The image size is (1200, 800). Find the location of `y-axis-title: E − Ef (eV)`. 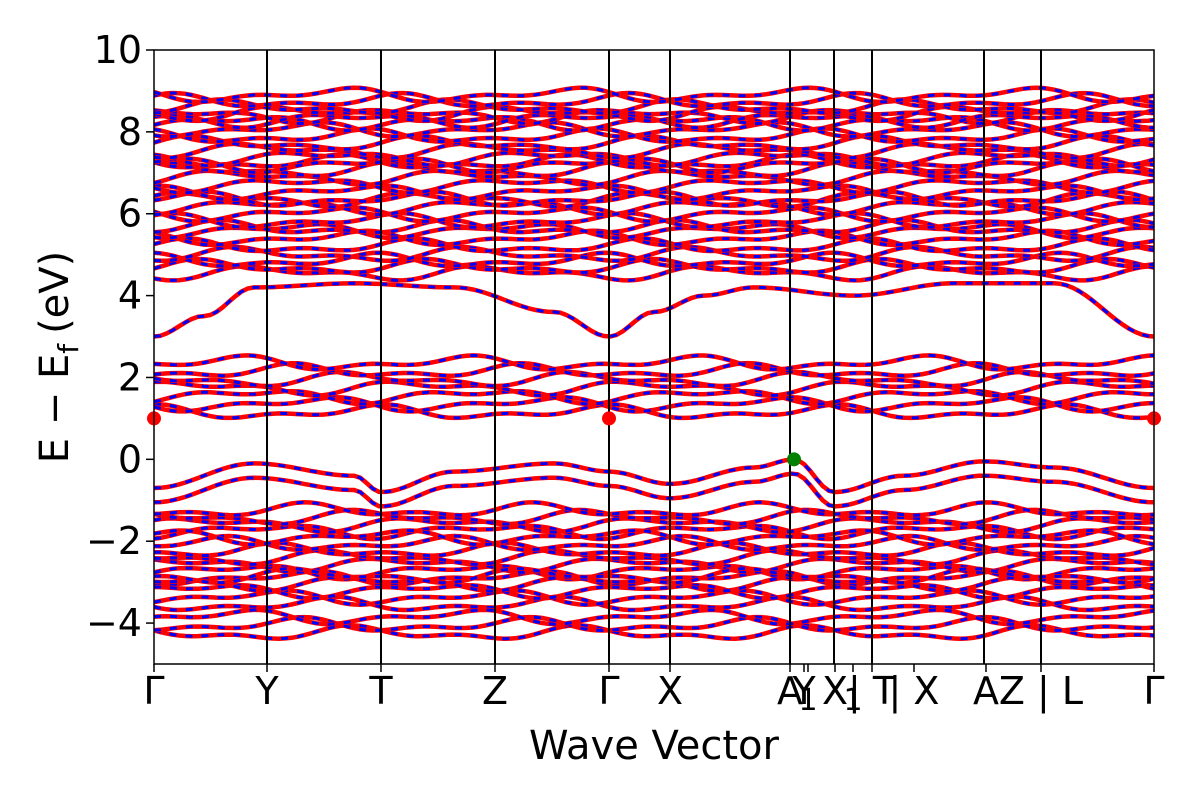

y-axis-title: E − Ef (eV) is located at coordinates (58, 357).